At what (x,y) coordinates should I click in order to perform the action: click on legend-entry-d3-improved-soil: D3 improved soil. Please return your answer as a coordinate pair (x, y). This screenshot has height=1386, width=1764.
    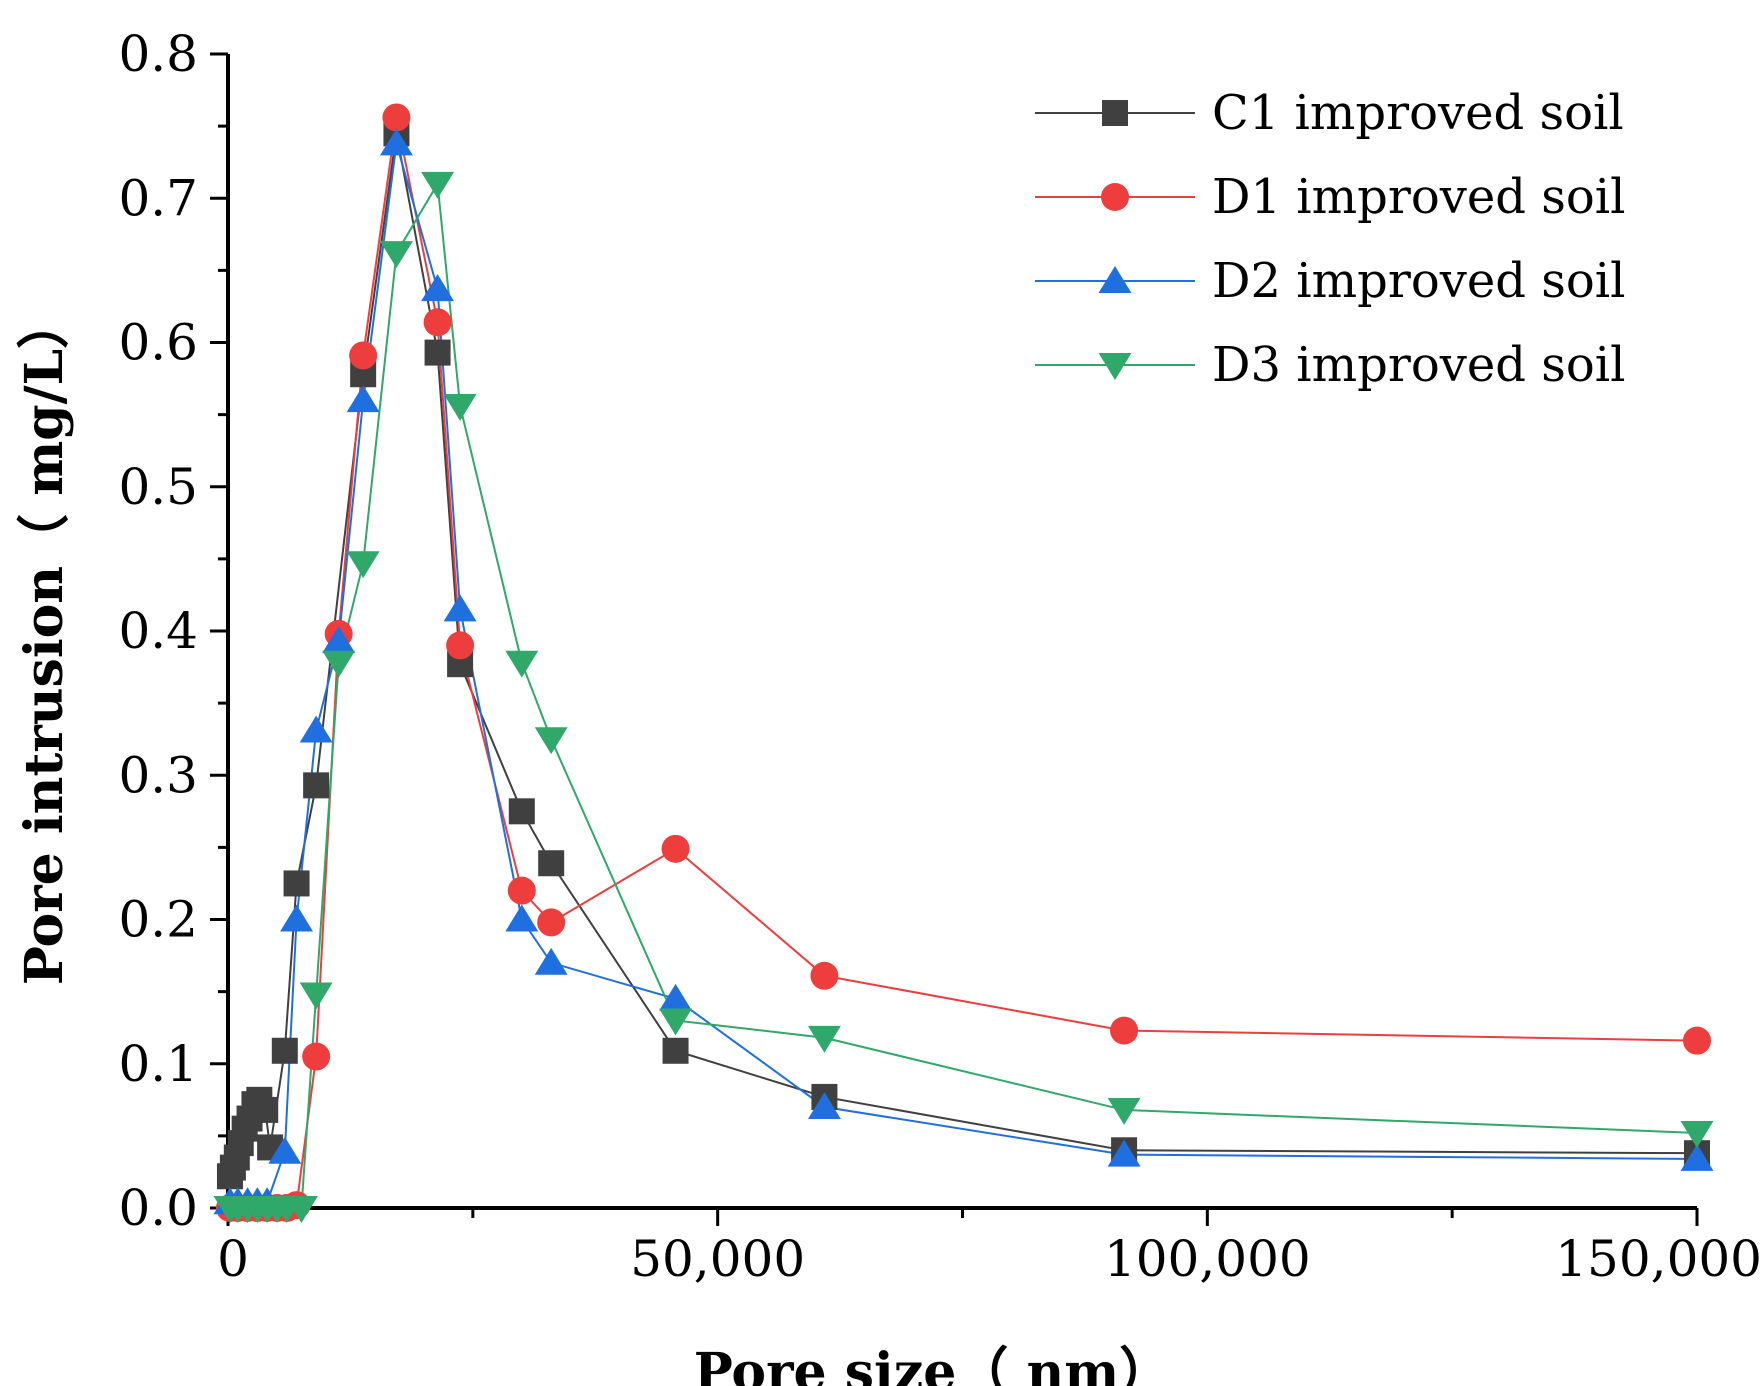
    Looking at the image, I should click on (1330, 365).